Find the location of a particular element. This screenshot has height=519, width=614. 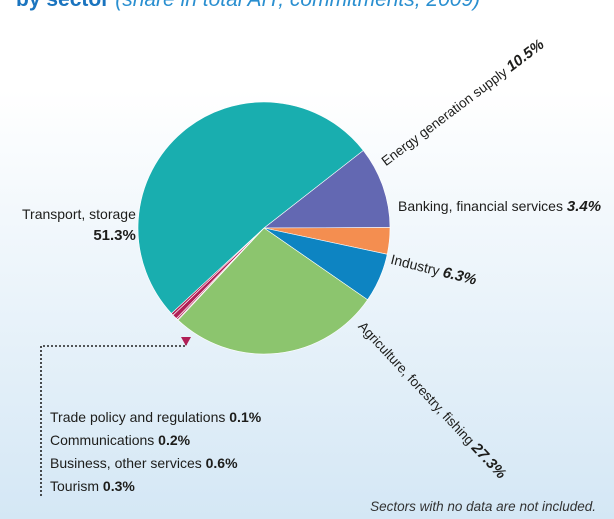

label-banking: Banking, financial services 3.4% is located at coordinates (499, 206).